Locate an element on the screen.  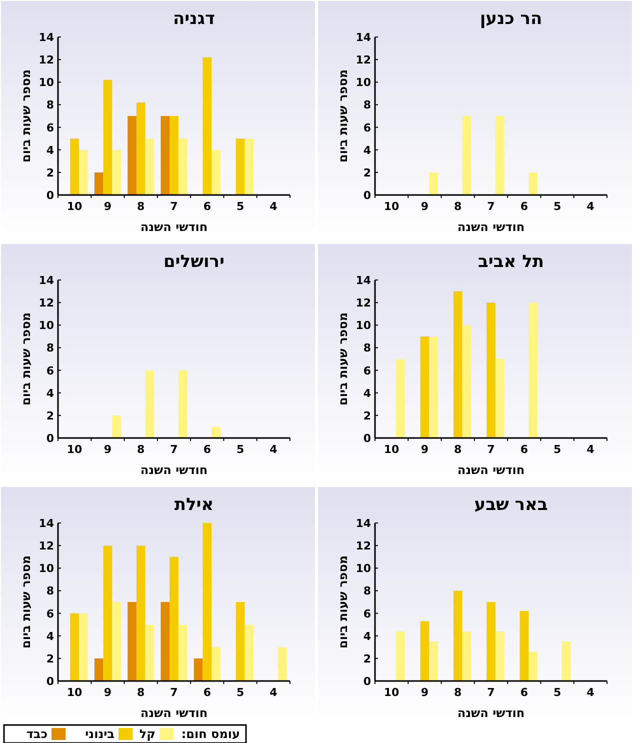
chart-title: הר כנען is located at coordinates (511, 19).